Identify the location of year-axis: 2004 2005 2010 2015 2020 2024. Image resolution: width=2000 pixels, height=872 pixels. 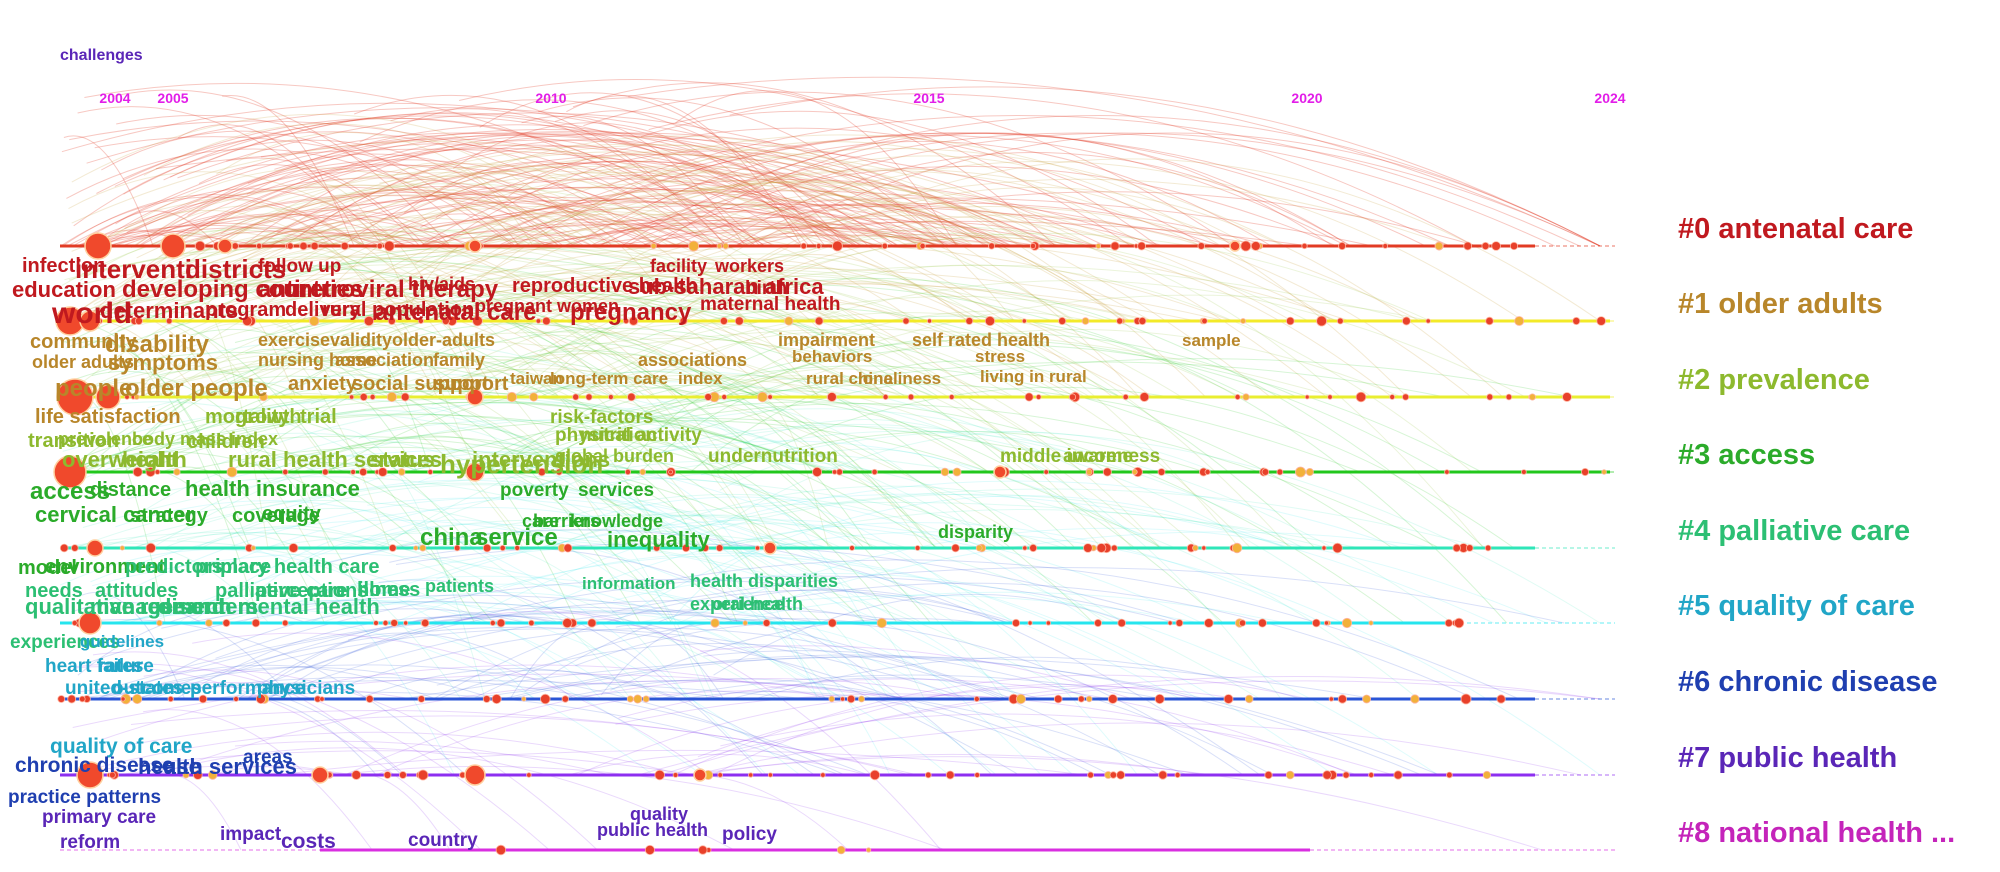
(862, 98).